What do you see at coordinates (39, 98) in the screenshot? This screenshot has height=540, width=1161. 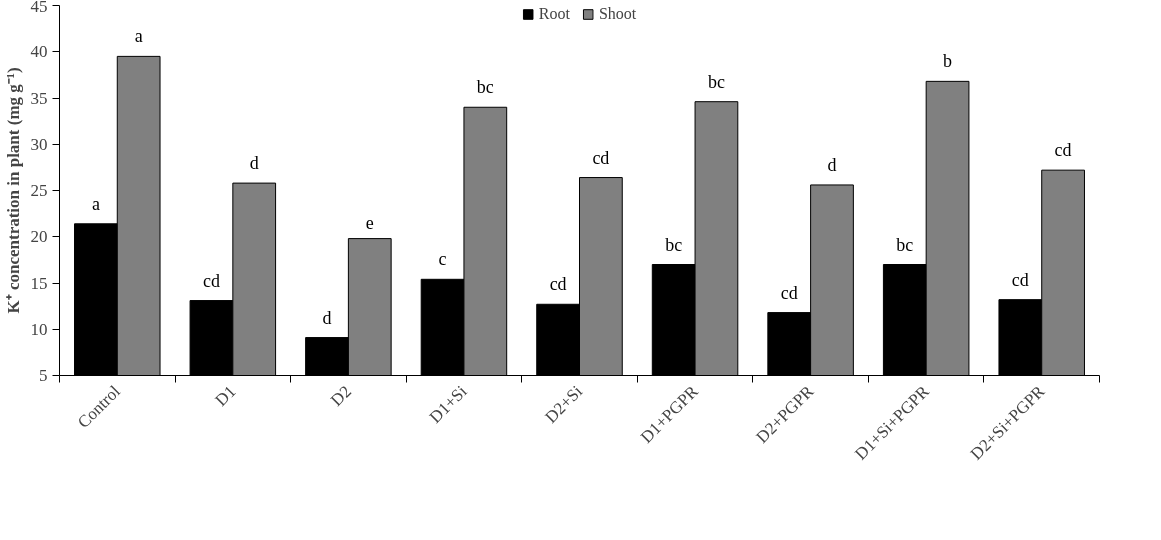 I see `y-tick-label: 35` at bounding box center [39, 98].